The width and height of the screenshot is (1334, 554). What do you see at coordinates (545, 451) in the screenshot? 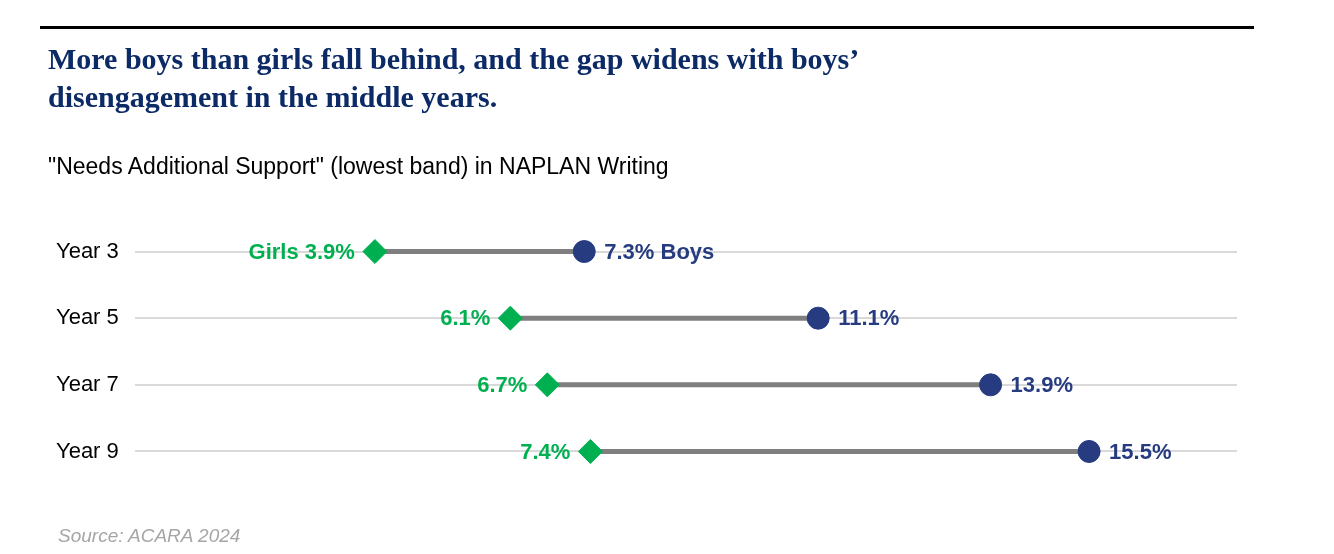
I see `data-label: 7.4%` at bounding box center [545, 451].